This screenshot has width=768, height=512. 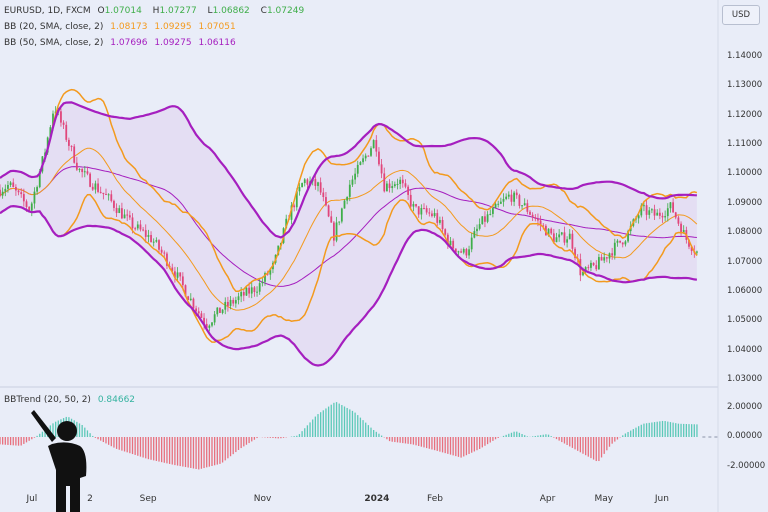 What do you see at coordinates (47, 11) in the screenshot?
I see `symbol-label: EURUSD, 1D, FXCM` at bounding box center [47, 11].